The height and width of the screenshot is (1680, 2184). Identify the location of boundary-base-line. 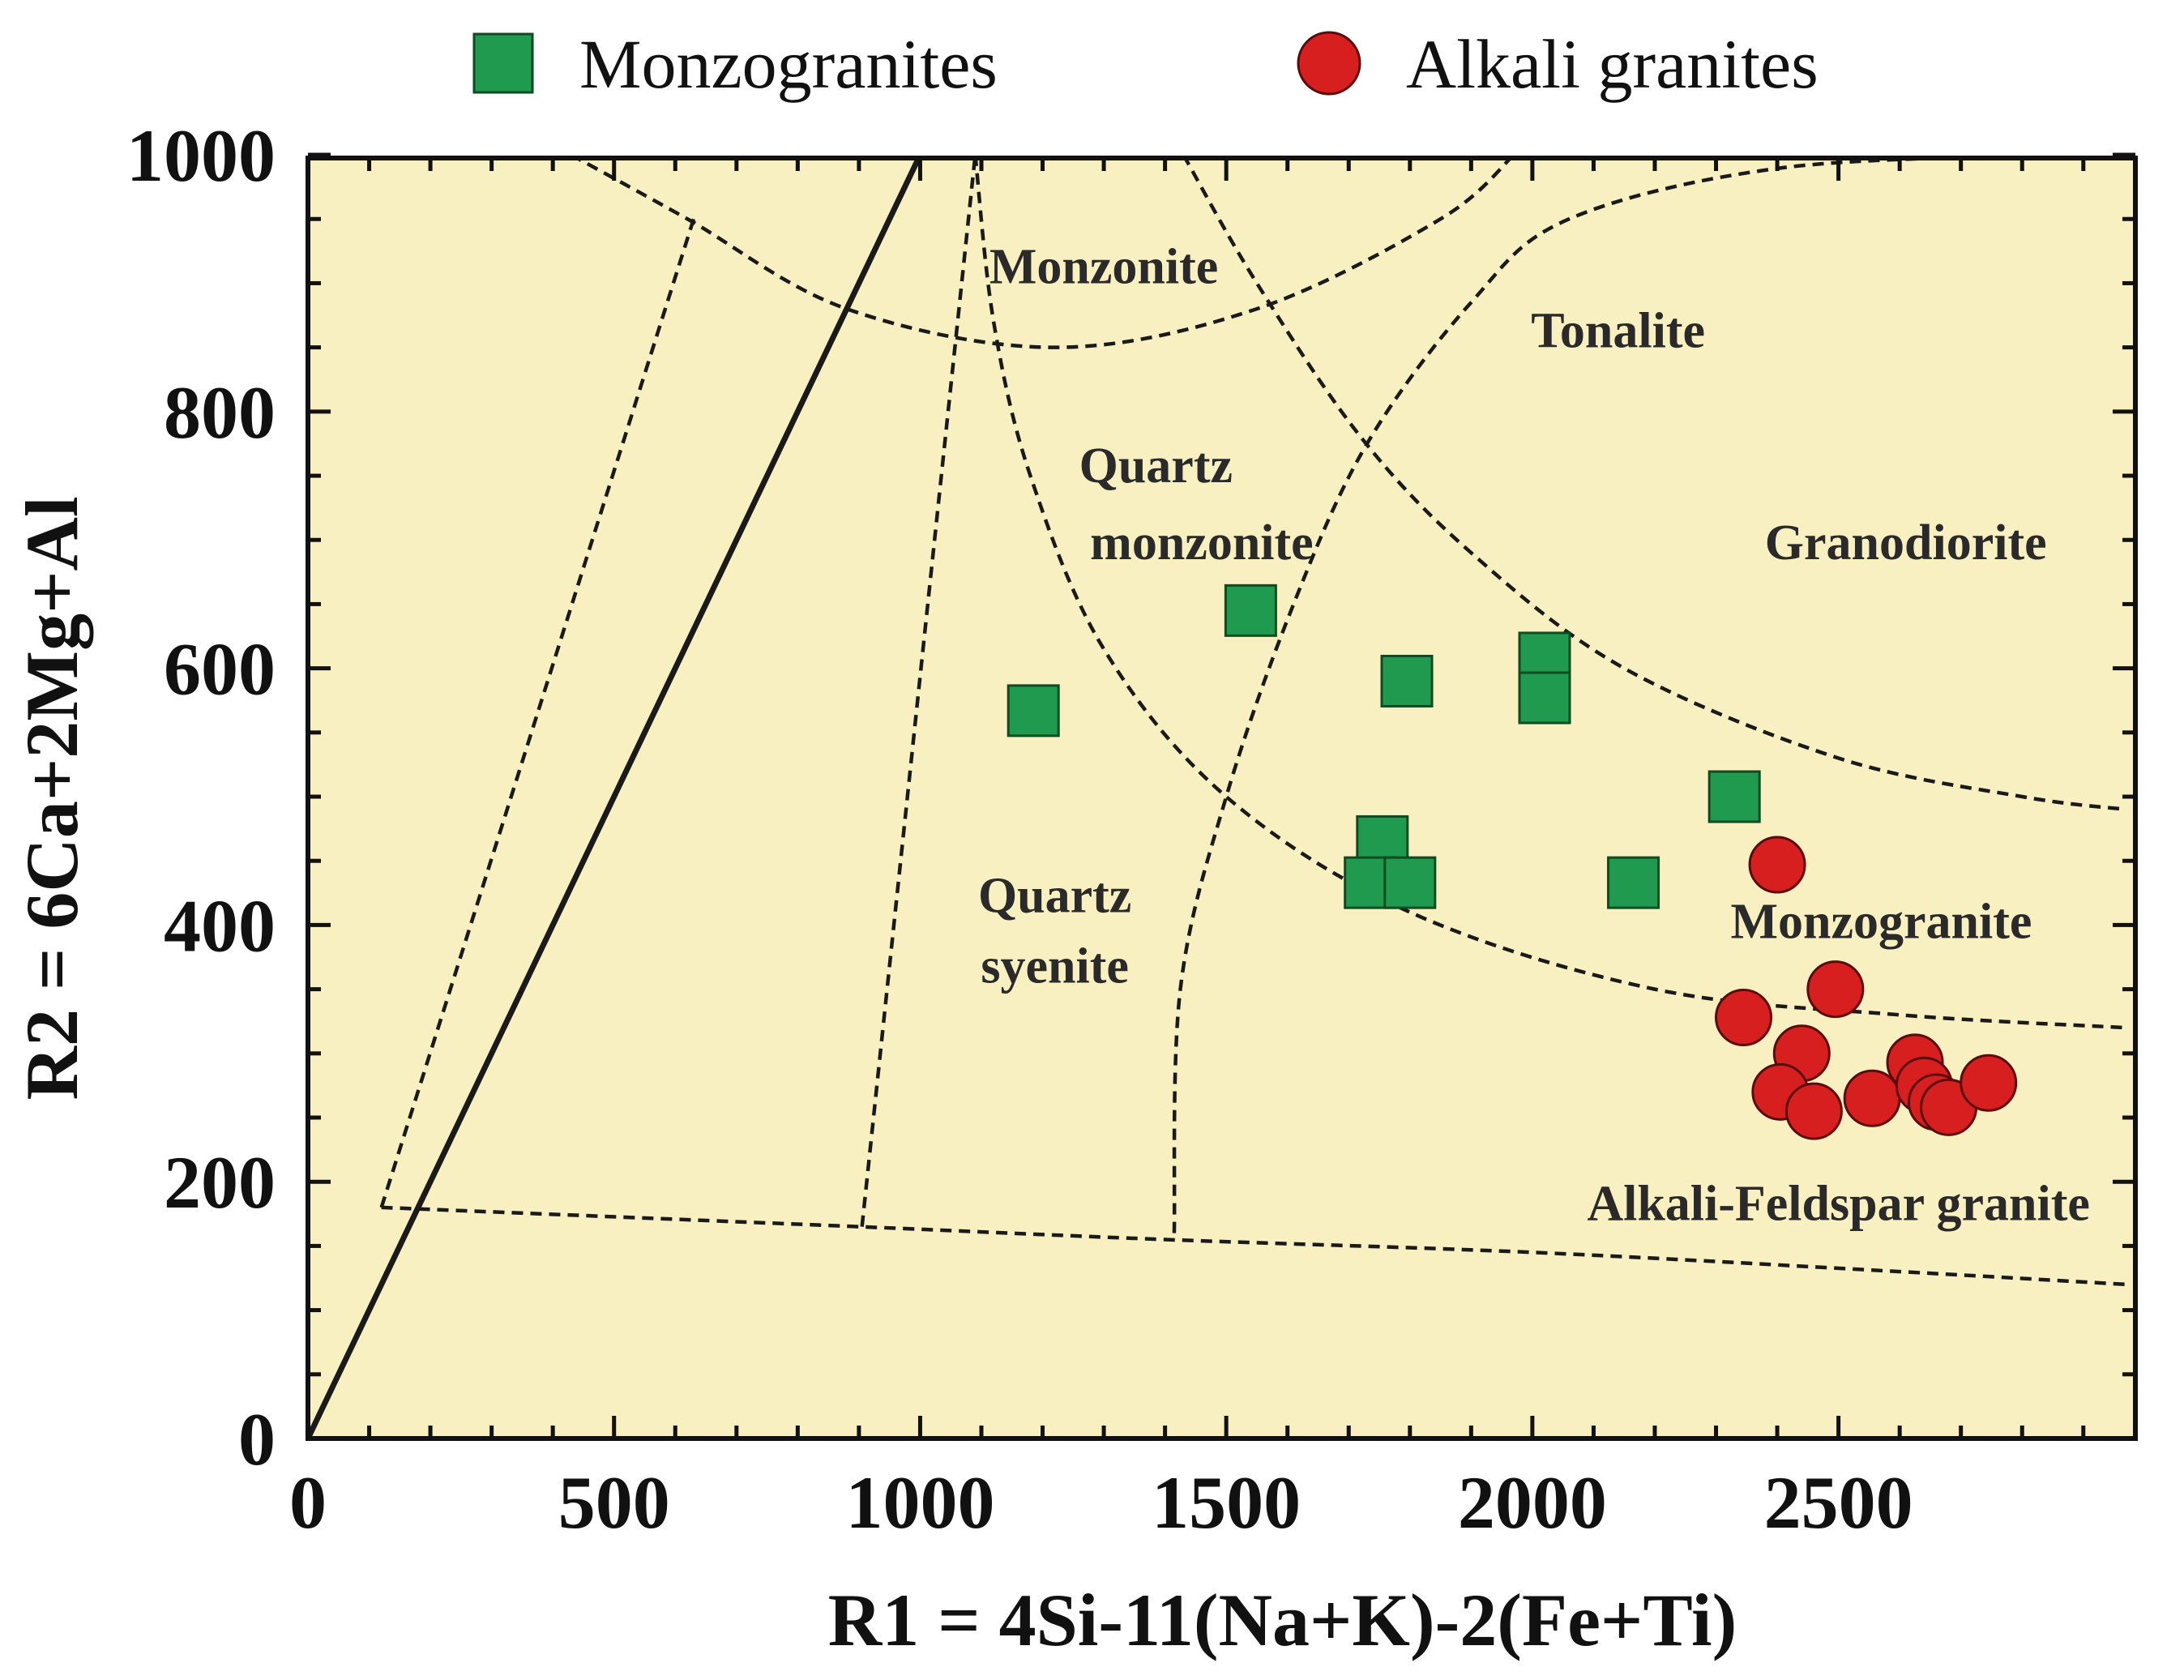
(1254, 1246).